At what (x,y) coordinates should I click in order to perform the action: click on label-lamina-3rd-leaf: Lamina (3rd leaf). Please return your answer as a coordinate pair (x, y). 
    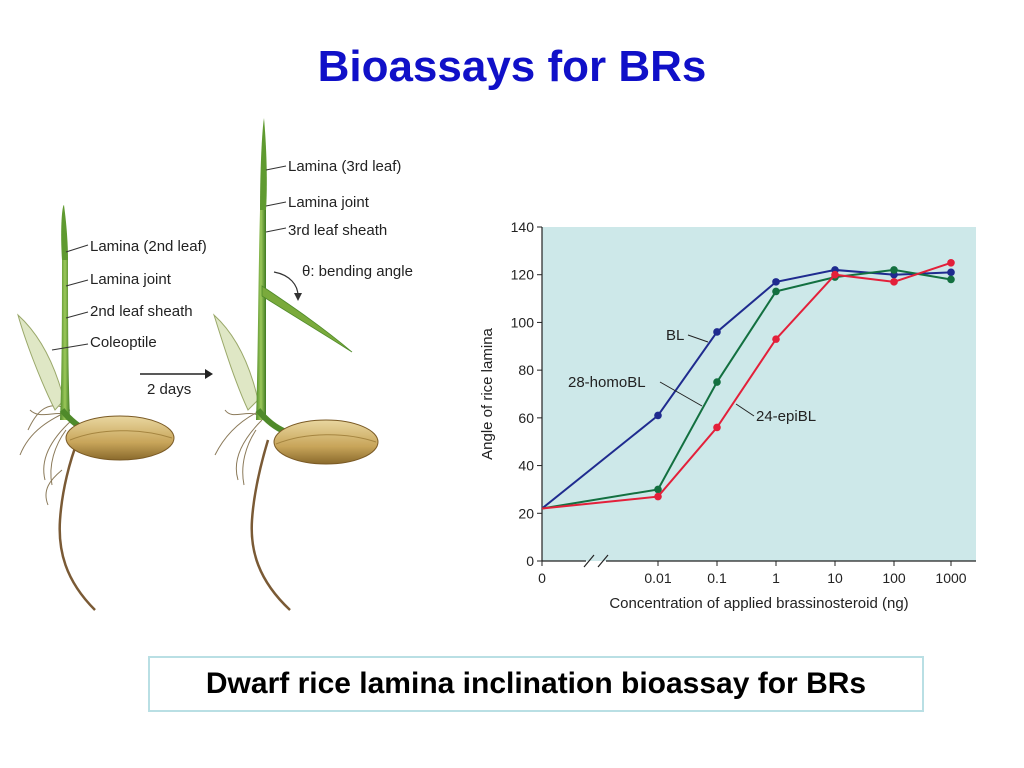
    Looking at the image, I should click on (344, 166).